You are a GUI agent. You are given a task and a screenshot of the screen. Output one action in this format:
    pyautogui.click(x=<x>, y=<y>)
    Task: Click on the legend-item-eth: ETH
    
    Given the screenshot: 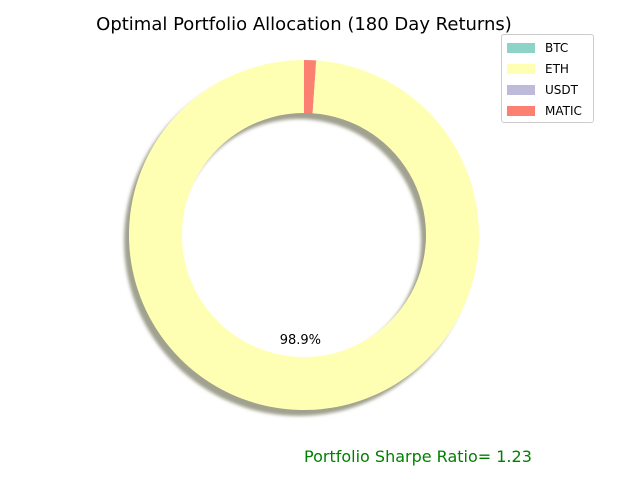 What is the action you would take?
    pyautogui.click(x=538, y=69)
    